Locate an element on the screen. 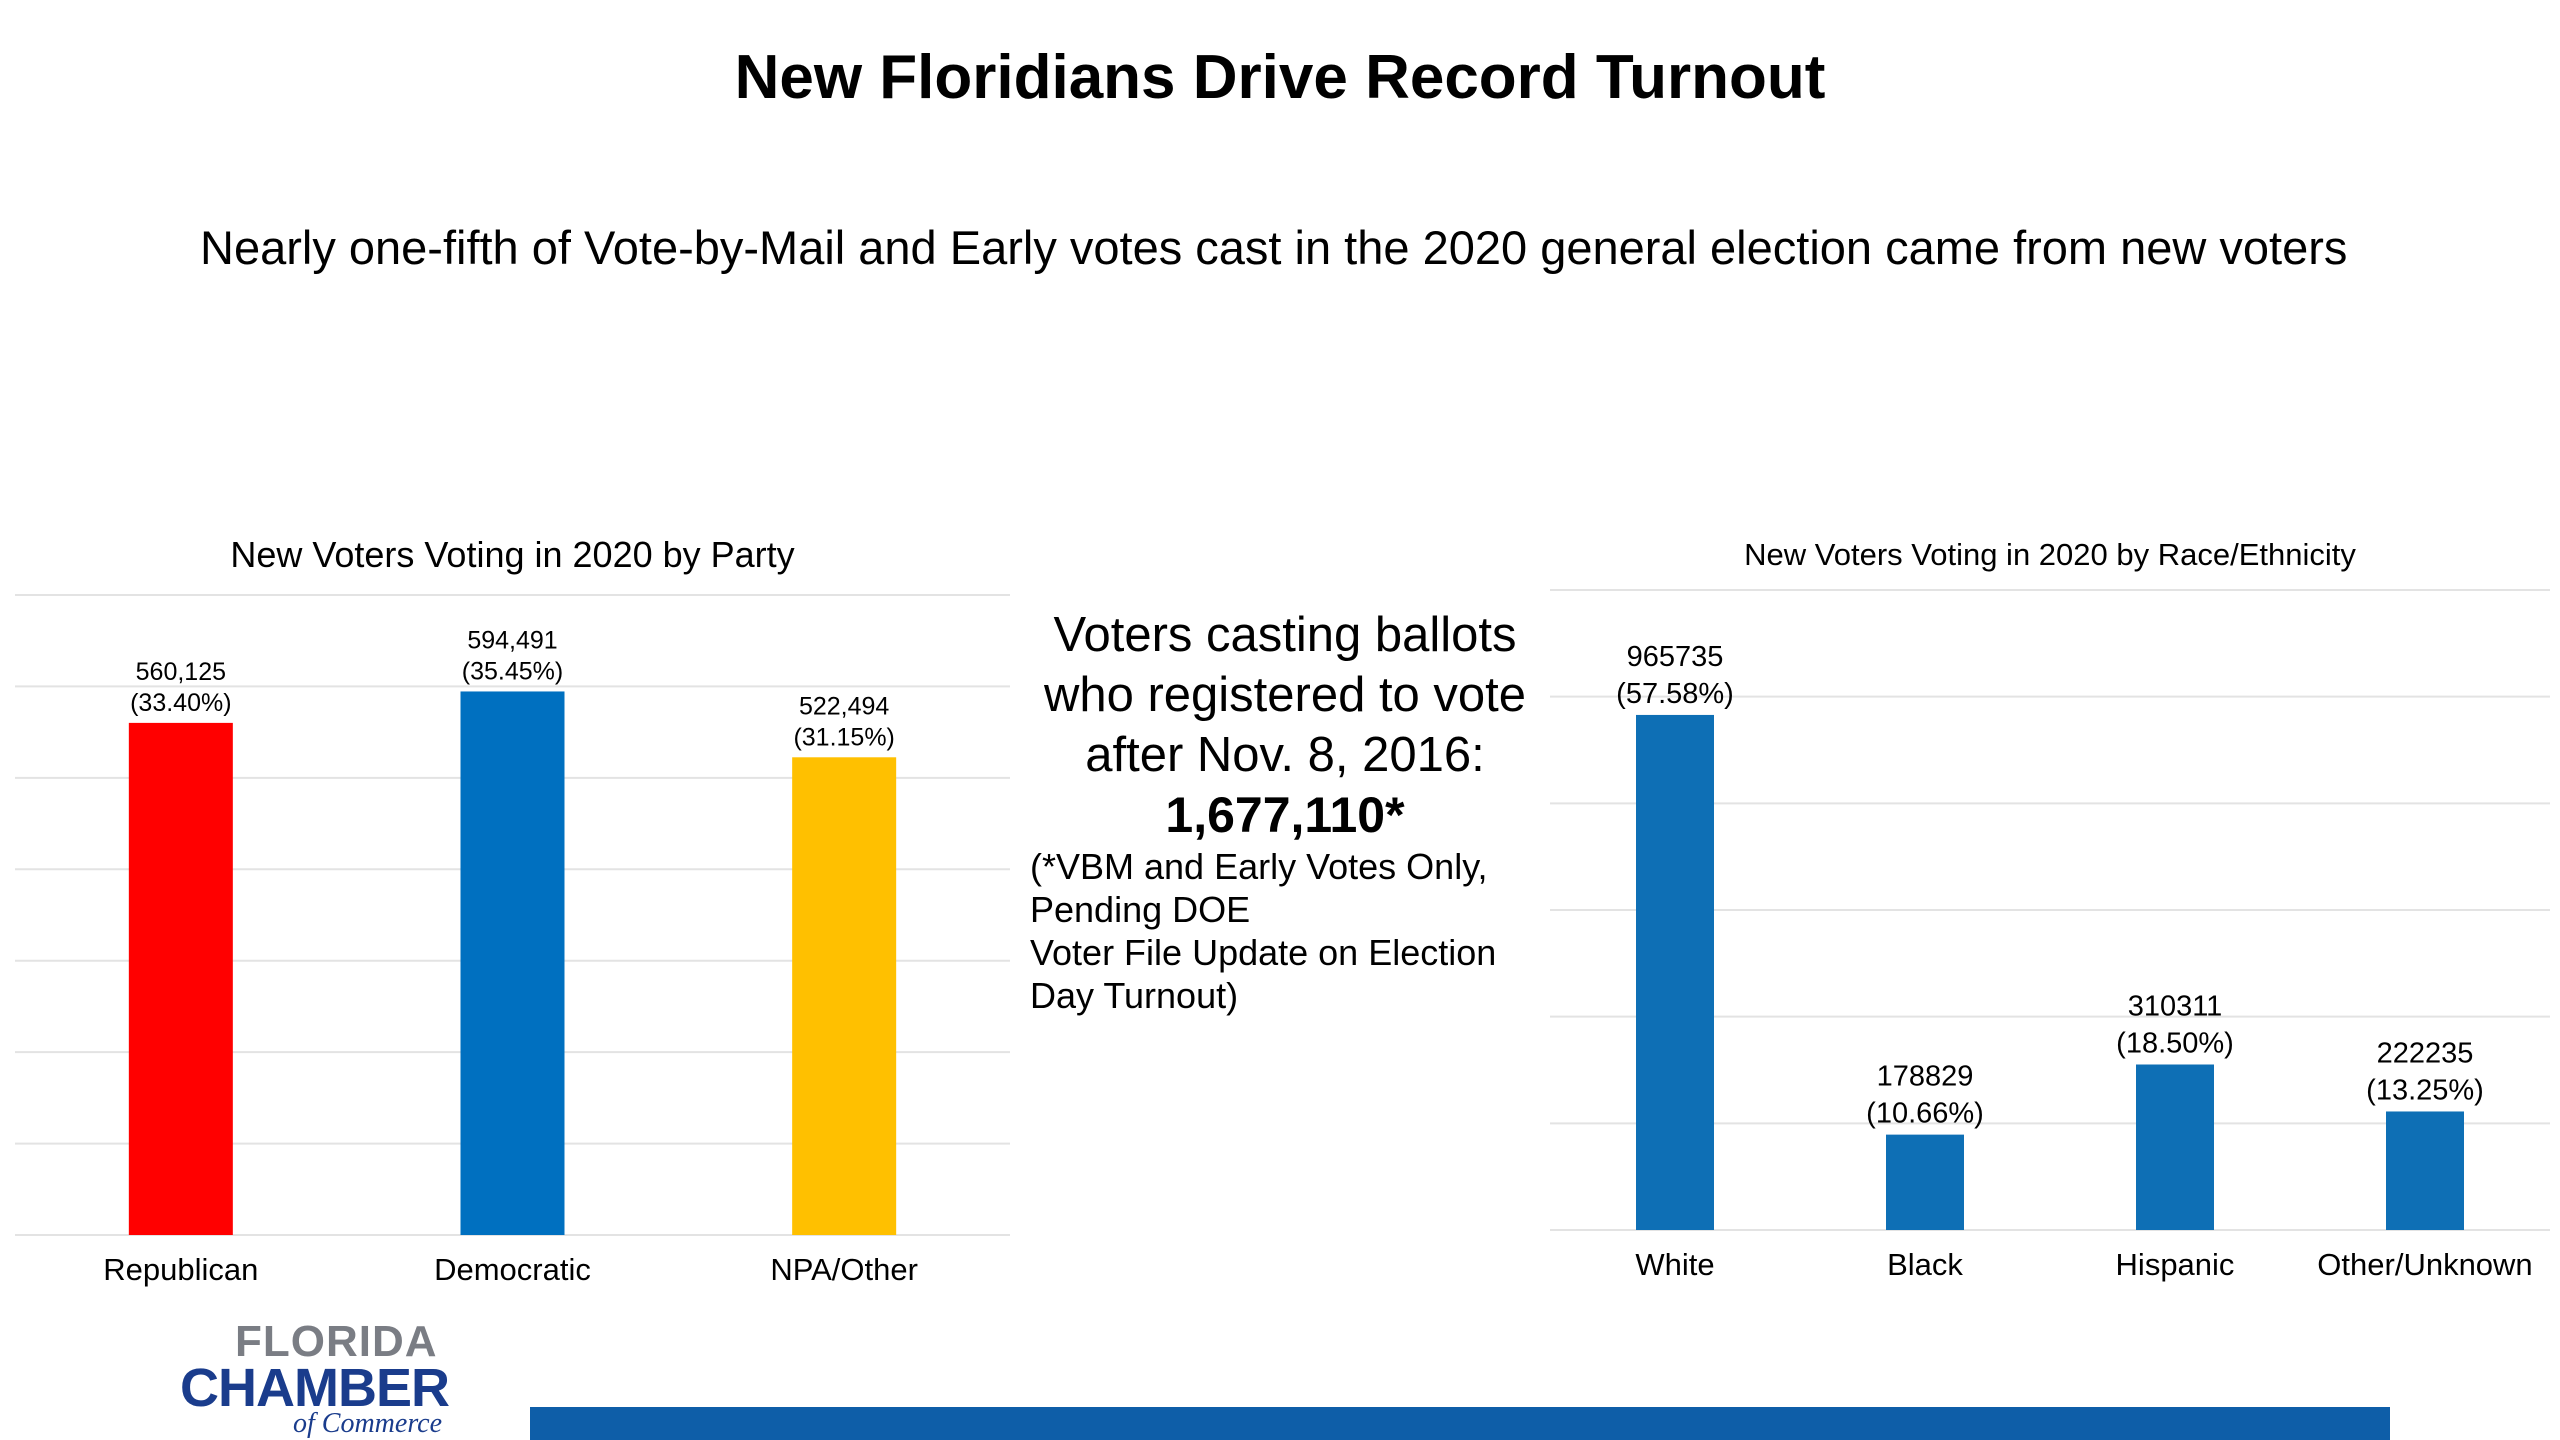 The image size is (2560, 1440). bar-npa-other is located at coordinates (844, 996).